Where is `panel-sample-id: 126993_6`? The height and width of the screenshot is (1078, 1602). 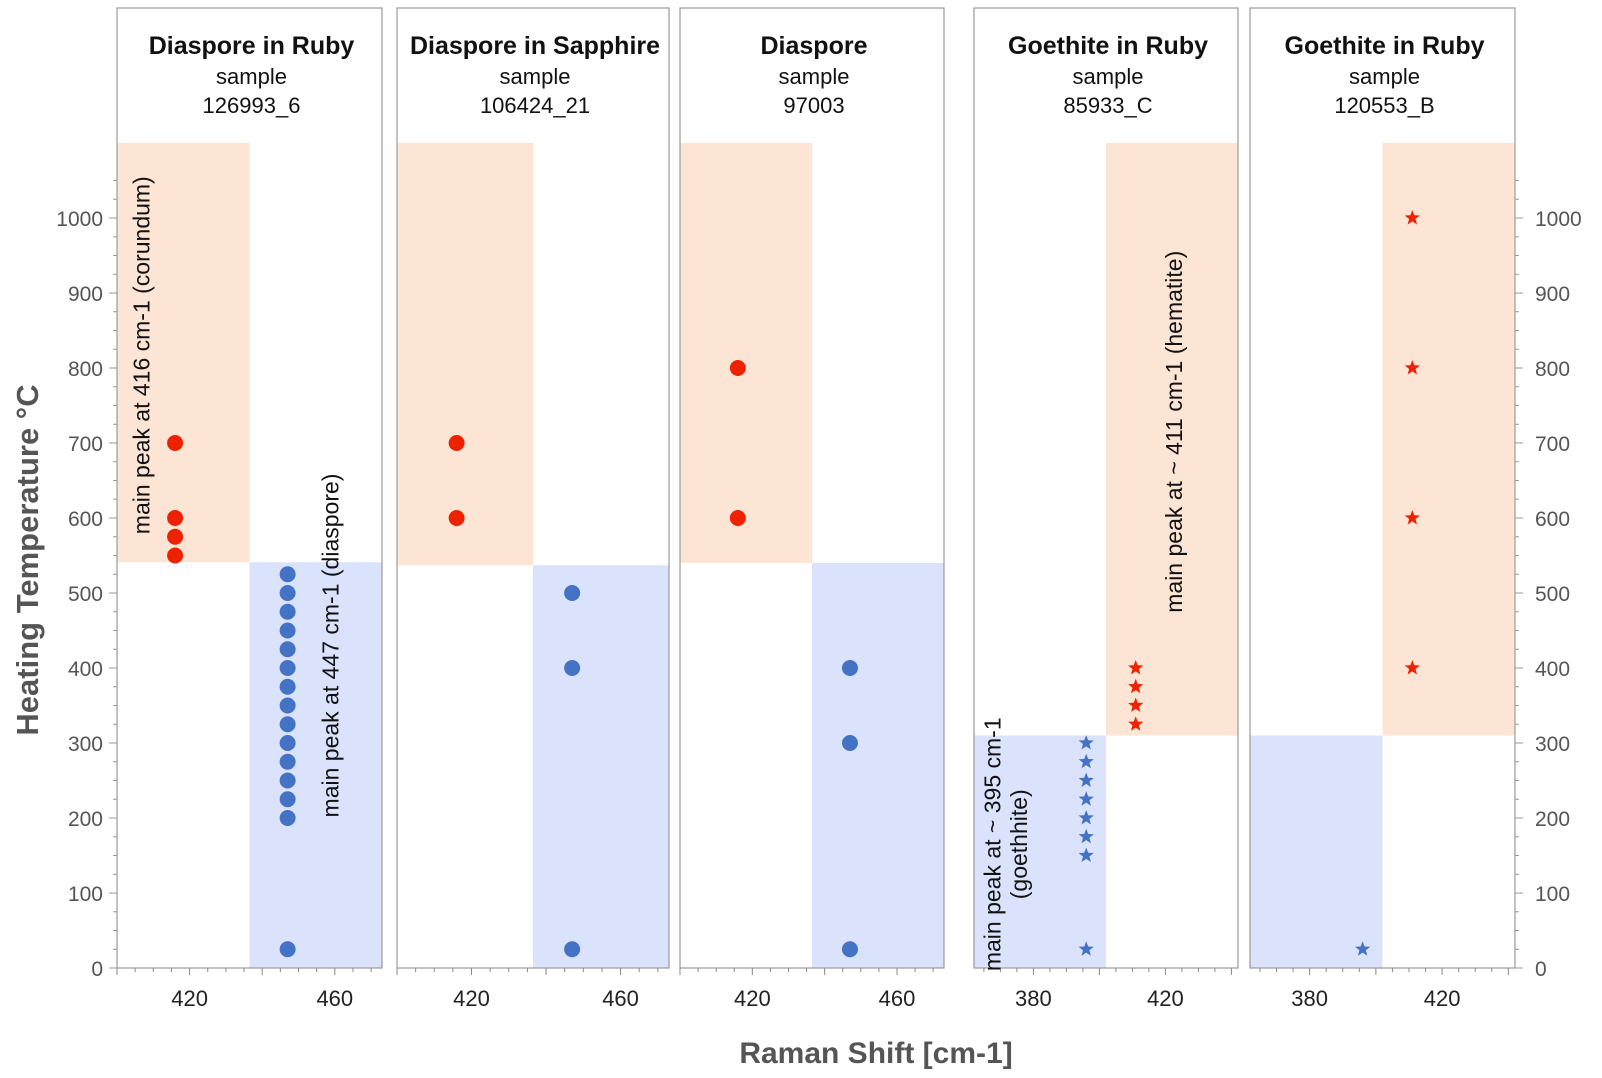 panel-sample-id: 126993_6 is located at coordinates (252, 105).